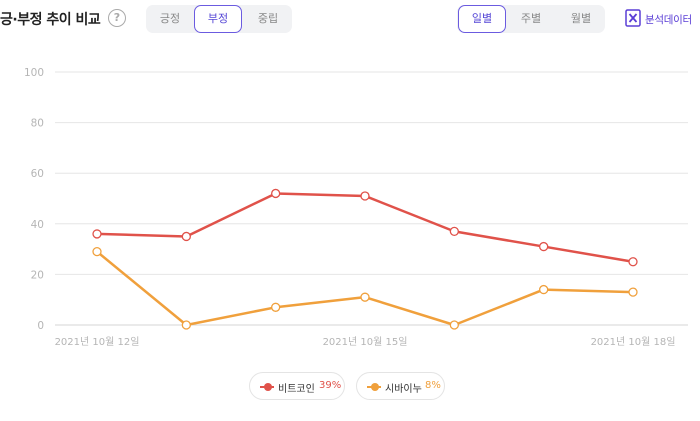  What do you see at coordinates (330, 385) in the screenshot?
I see `legend-percent: 39%` at bounding box center [330, 385].